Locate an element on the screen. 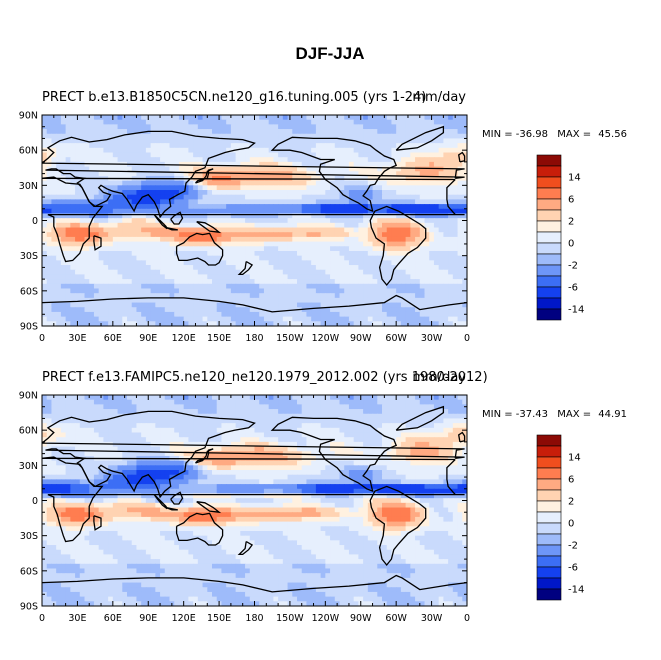  colorbar-swatch is located at coordinates (549, 215).